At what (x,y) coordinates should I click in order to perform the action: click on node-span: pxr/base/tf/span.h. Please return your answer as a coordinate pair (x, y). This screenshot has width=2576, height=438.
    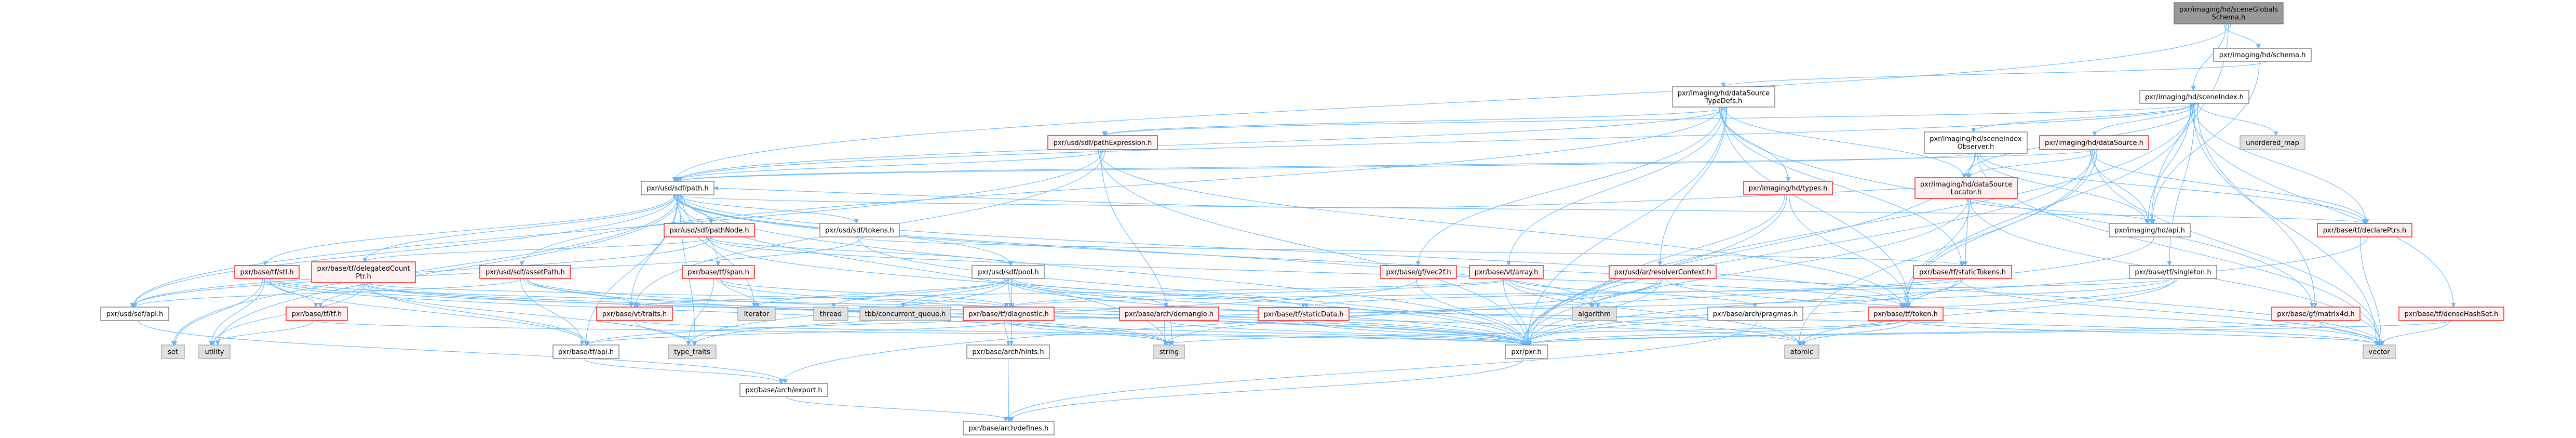
    Looking at the image, I should click on (718, 272).